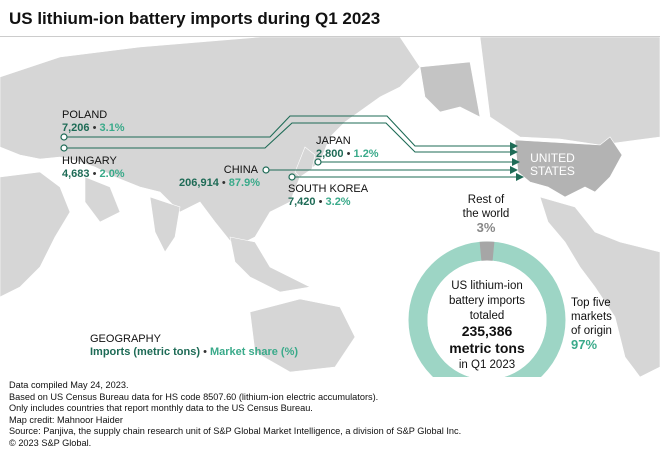 The height and width of the screenshot is (463, 660). Describe the element at coordinates (552, 164) in the screenshot. I see `label-united-states: UNITED STATES` at that location.